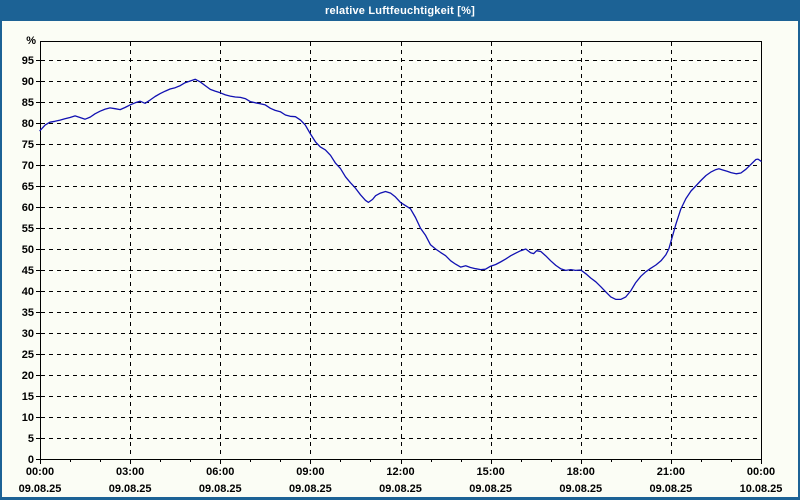  What do you see at coordinates (28, 124) in the screenshot?
I see `y-tick-label: 80` at bounding box center [28, 124].